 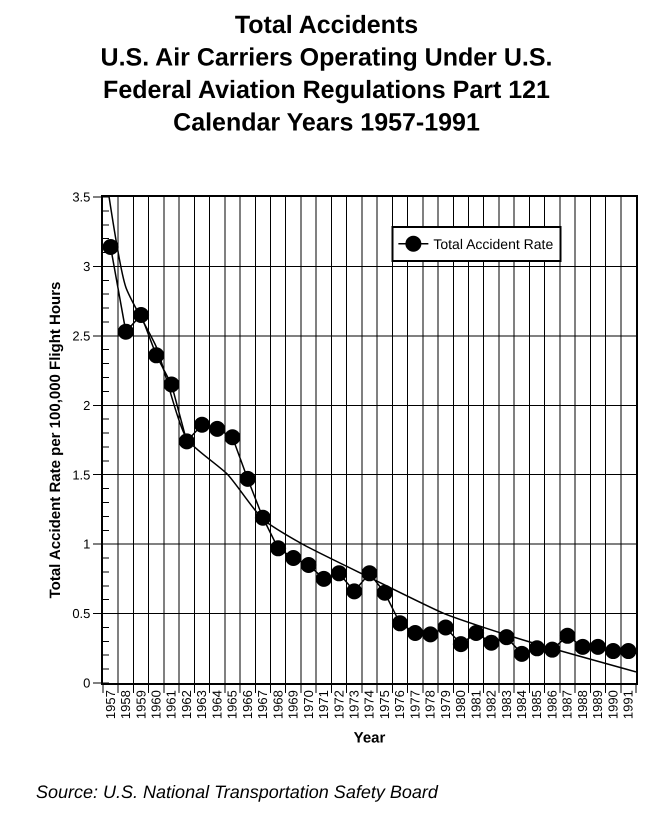 I want to click on x-tick-label: 1984, so click(x=522, y=705).